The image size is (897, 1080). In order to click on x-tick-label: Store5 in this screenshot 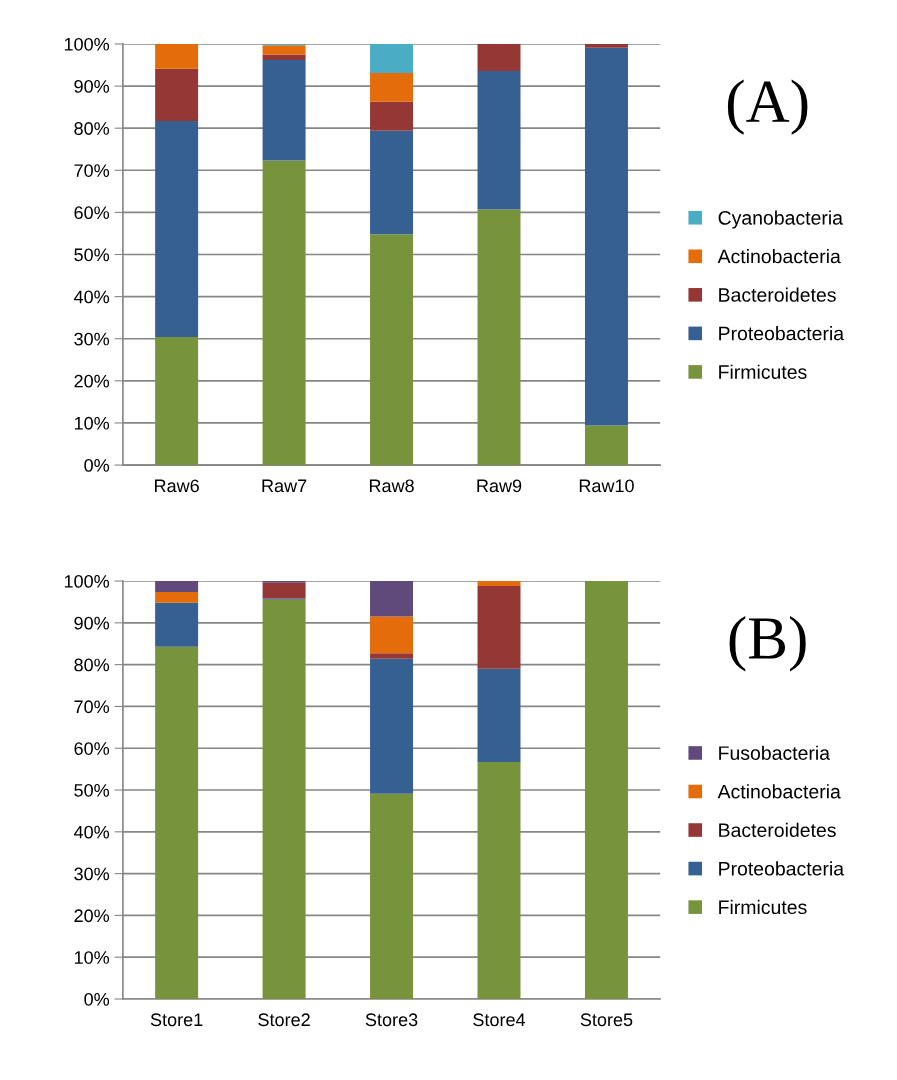, I will do `click(606, 1020)`.